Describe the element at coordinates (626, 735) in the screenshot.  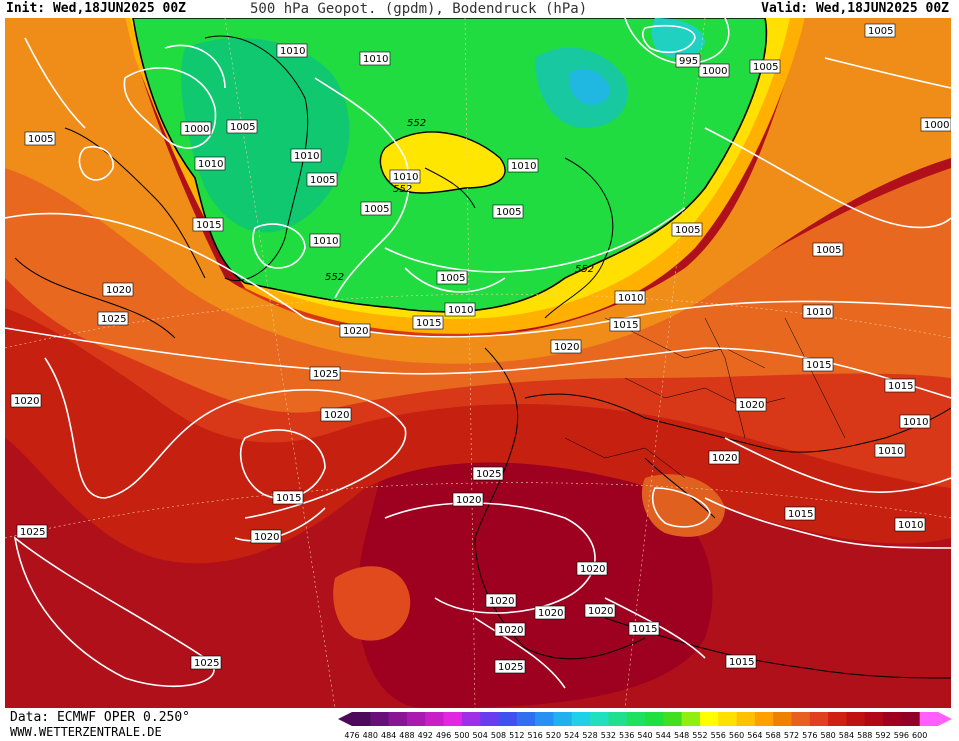
I see `legend-label: 536` at that location.